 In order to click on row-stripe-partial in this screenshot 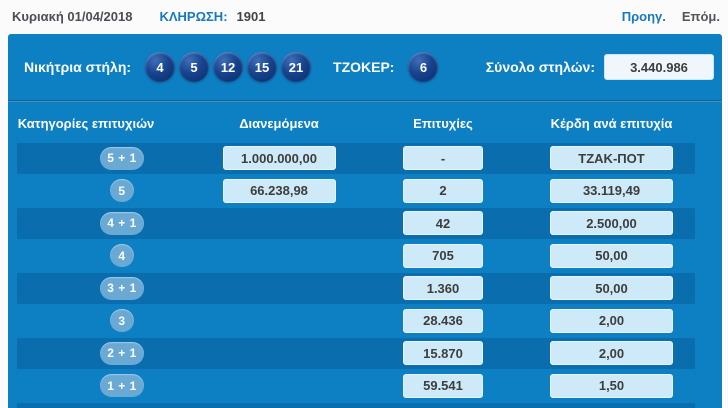, I will do `click(356, 405)`.